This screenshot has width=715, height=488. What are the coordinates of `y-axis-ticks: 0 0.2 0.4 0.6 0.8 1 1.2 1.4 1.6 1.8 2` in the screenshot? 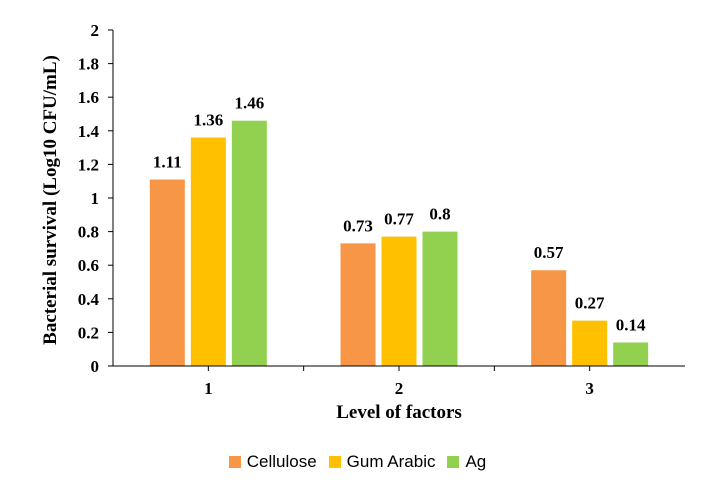 It's located at (95, 198).